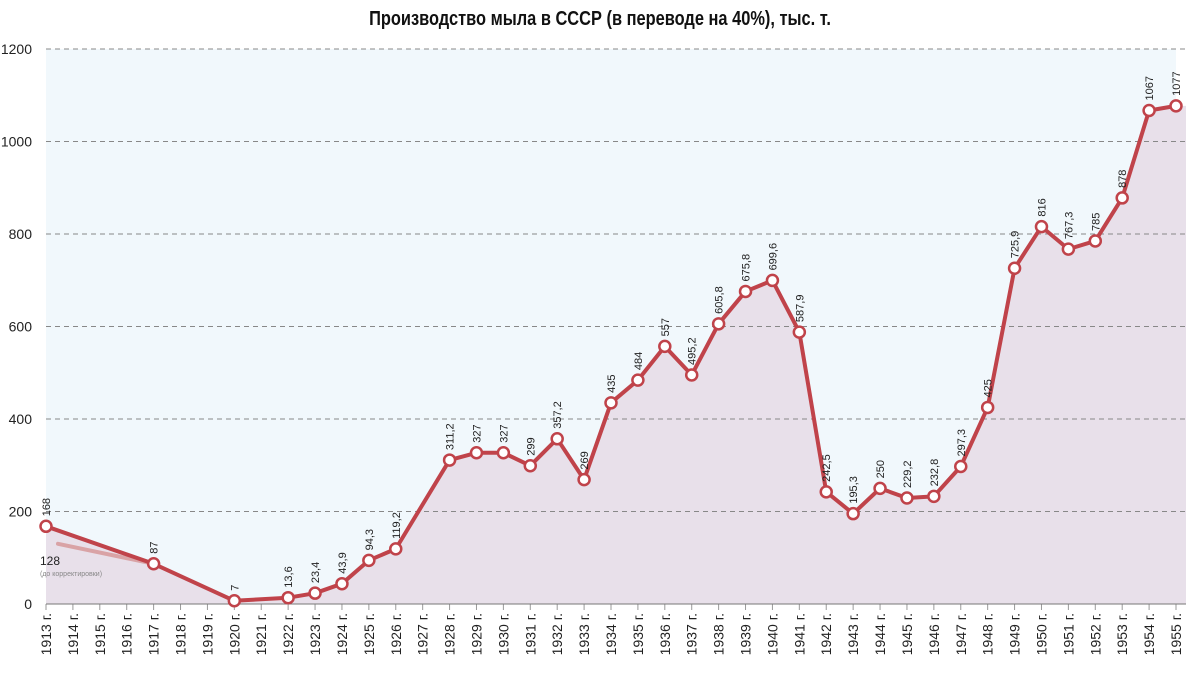  Describe the element at coordinates (584, 634) in the screenshot. I see `x-tick-label: 1933 г.` at that location.